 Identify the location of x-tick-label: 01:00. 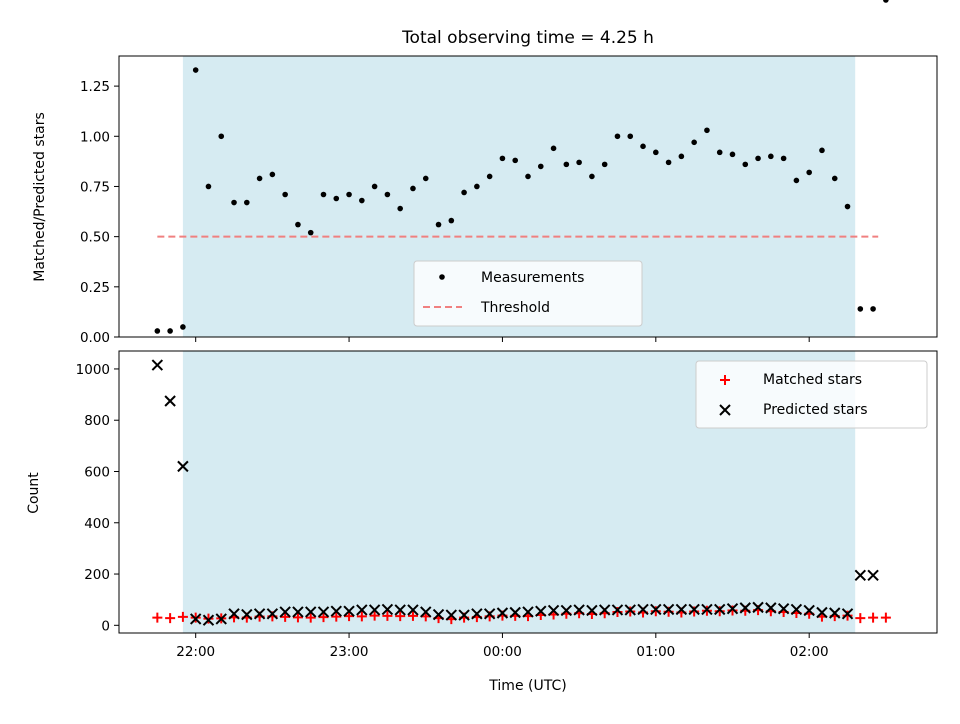
(655, 652).